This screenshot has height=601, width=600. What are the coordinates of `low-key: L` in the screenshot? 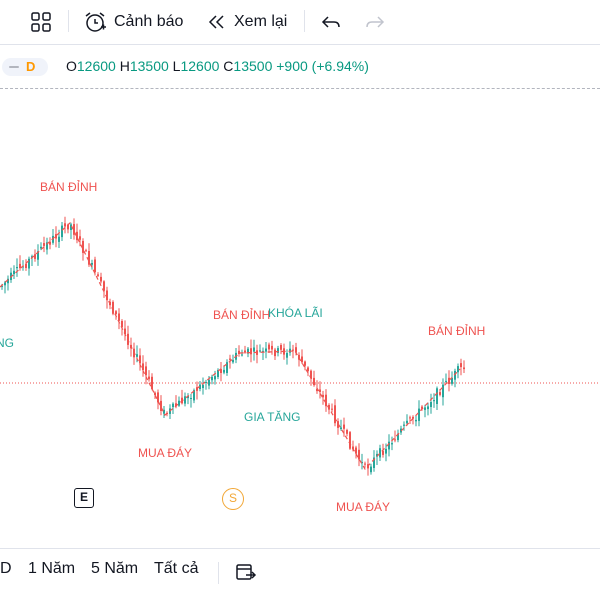 It's located at (176, 66).